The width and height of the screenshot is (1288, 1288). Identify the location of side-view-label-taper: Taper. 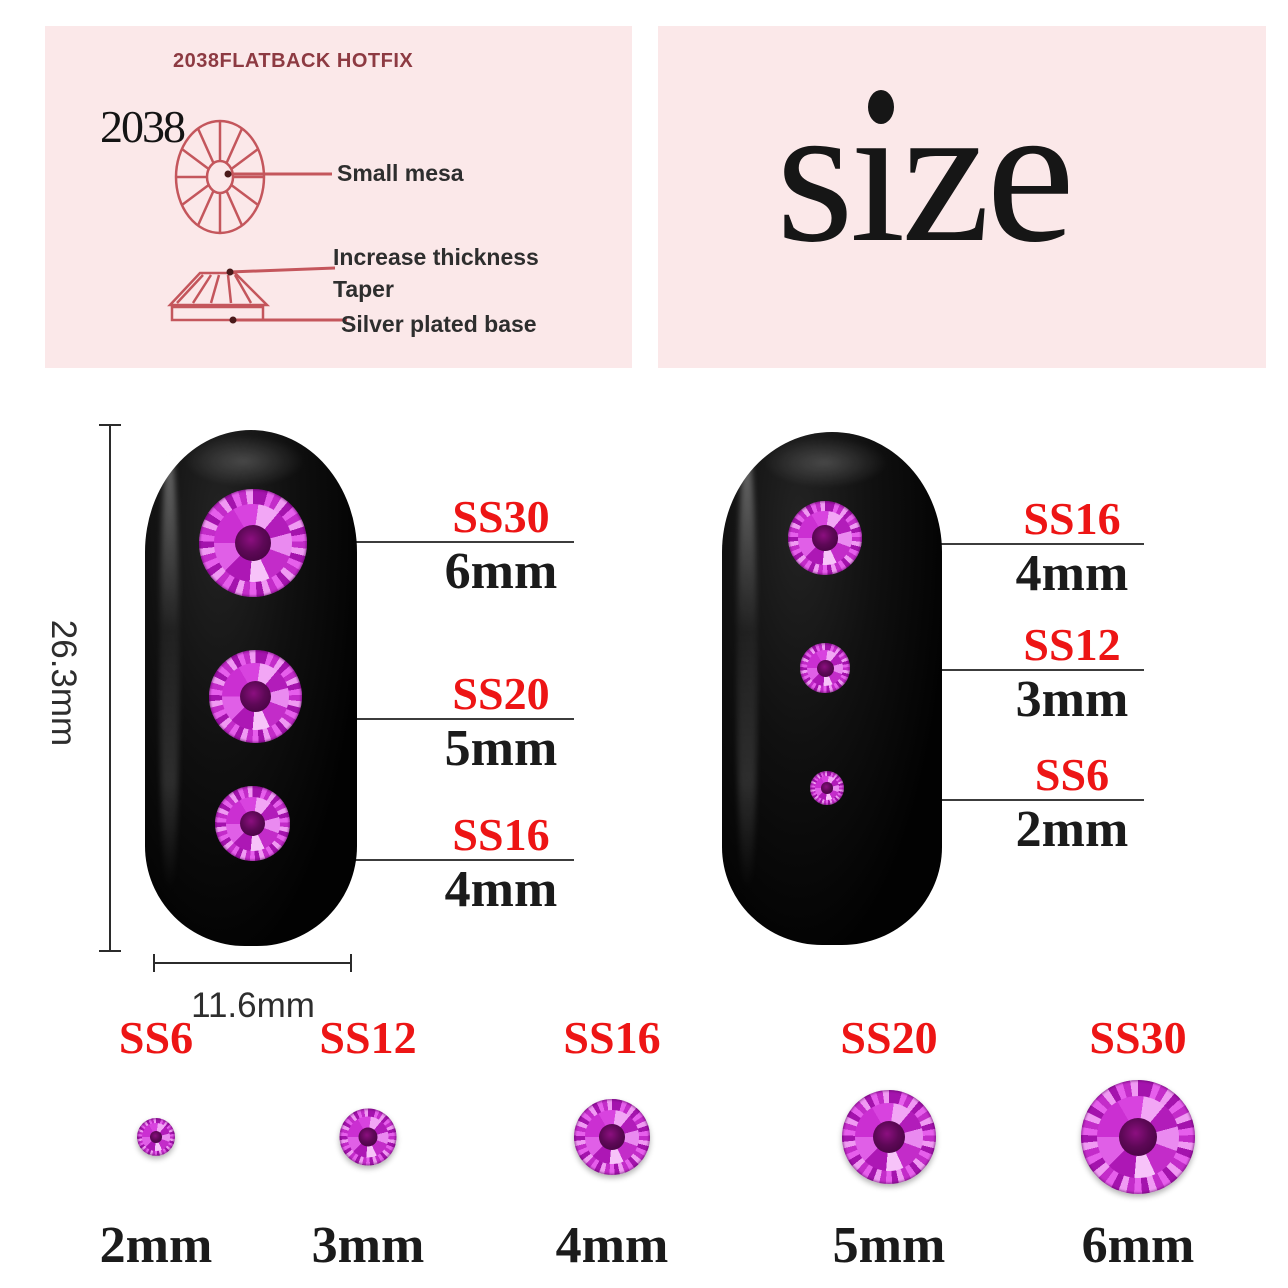
(363, 289).